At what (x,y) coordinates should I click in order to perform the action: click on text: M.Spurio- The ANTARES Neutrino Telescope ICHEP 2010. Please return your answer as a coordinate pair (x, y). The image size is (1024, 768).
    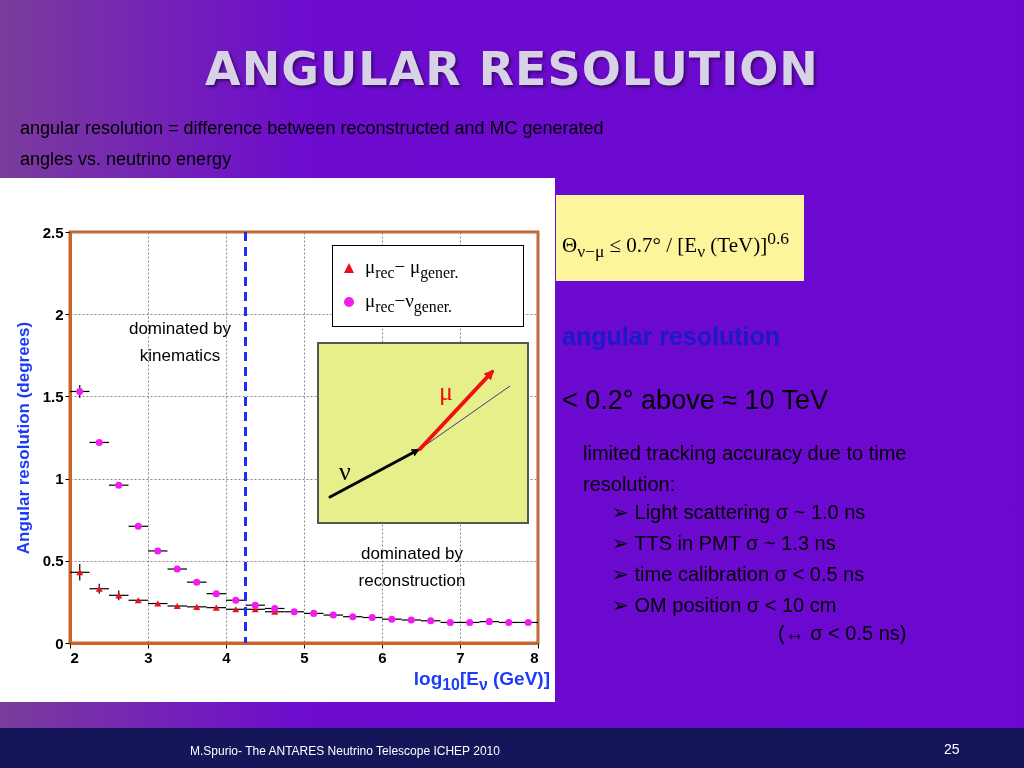
    Looking at the image, I should click on (345, 751).